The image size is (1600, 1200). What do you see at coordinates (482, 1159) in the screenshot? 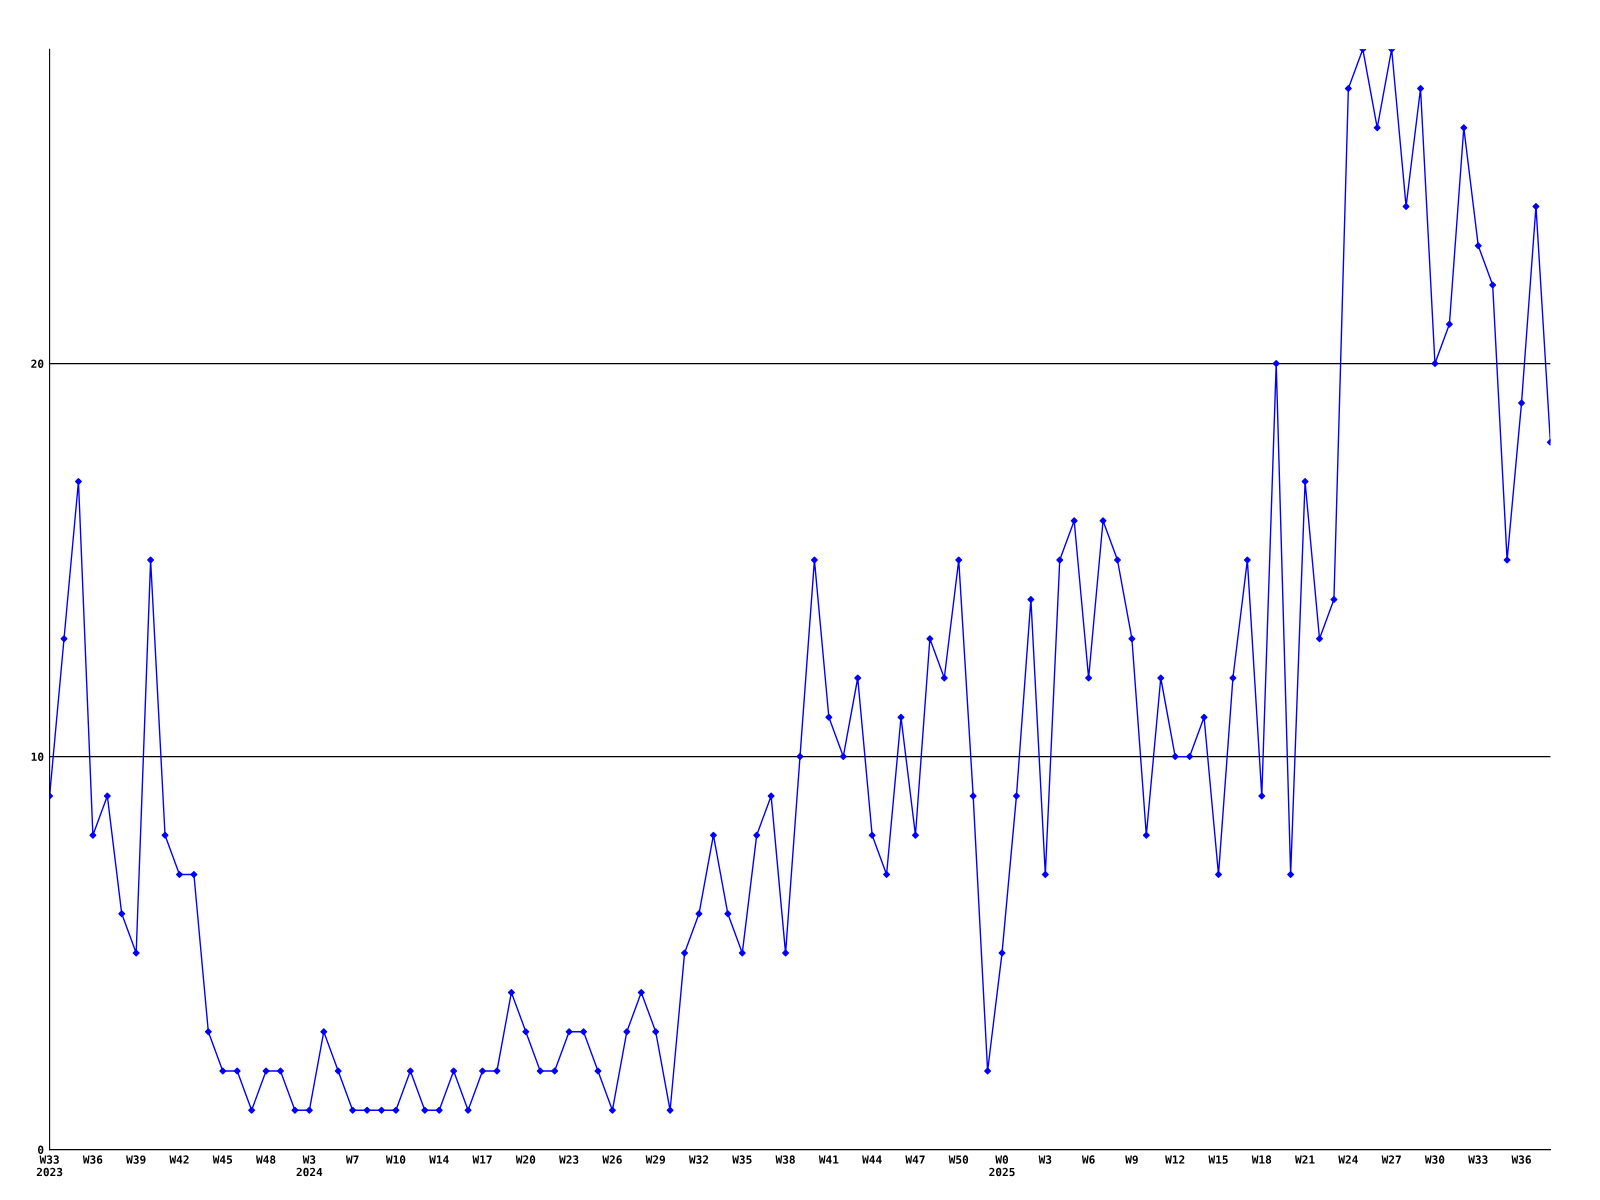
I see `x-tick-label: W17` at bounding box center [482, 1159].